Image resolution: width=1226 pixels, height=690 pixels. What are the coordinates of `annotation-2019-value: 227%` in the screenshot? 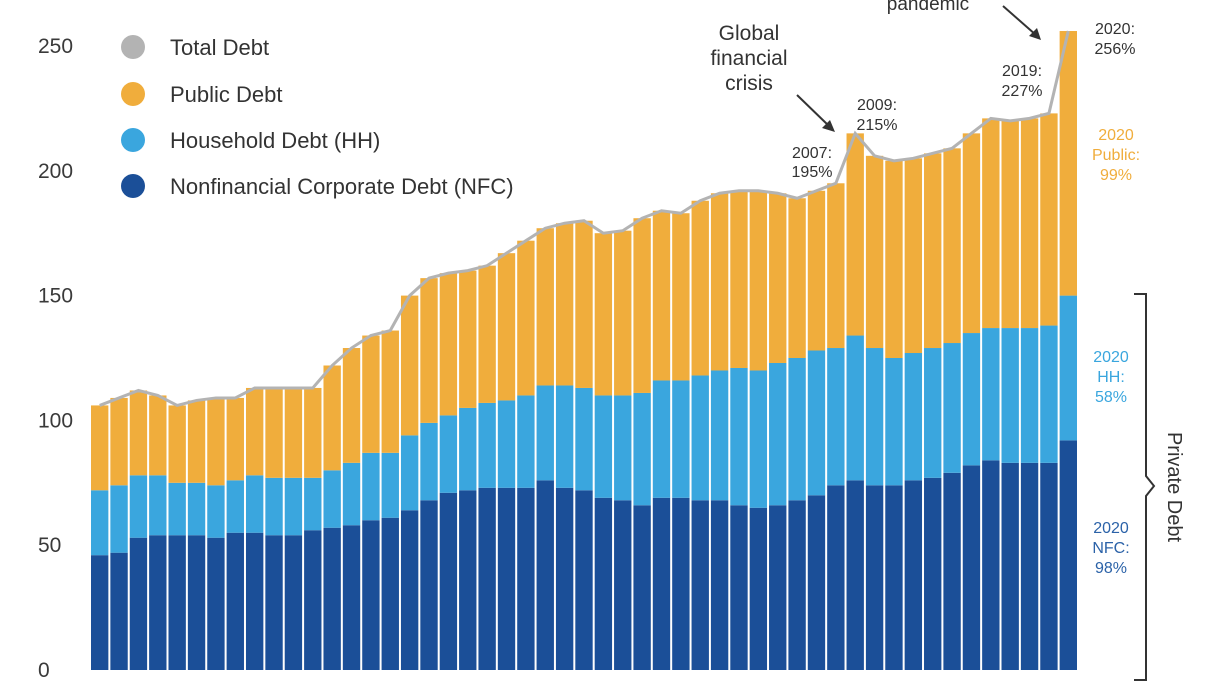 It's located at (1022, 91).